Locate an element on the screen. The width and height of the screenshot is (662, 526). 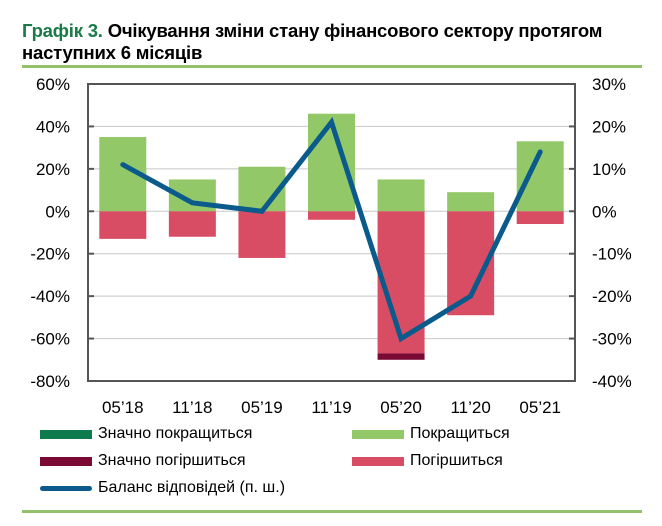
left-tick-label: -40% is located at coordinates (50, 296).